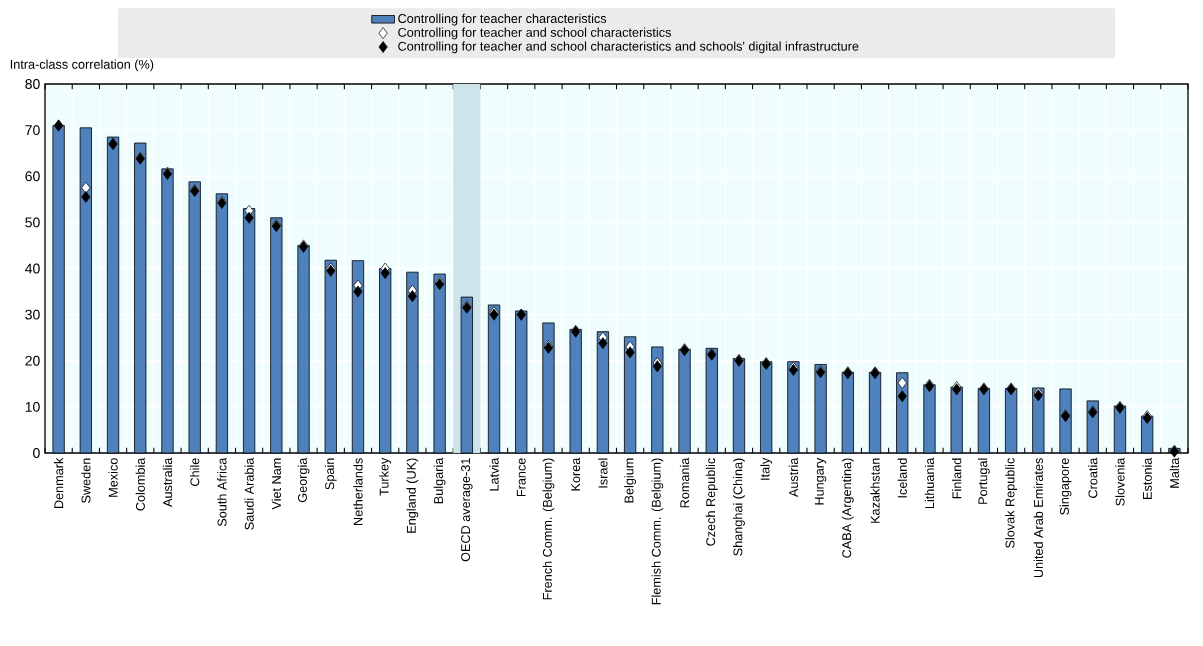 The height and width of the screenshot is (646, 1203). Describe the element at coordinates (929, 483) in the screenshot. I see `x-tick-label: Lithuania` at that location.